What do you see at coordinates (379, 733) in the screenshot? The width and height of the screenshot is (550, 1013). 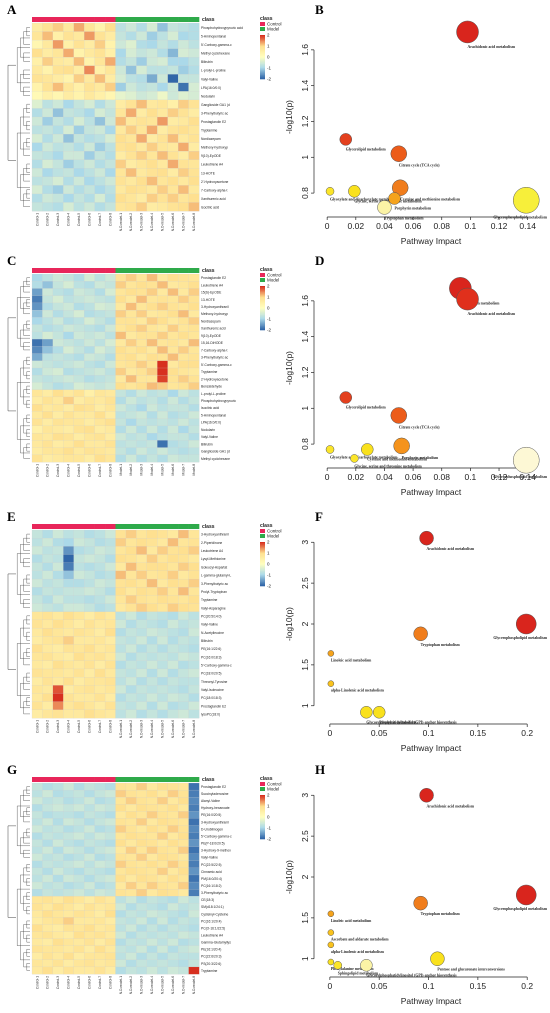 I see `x-tick-label: 0.05` at bounding box center [379, 733].